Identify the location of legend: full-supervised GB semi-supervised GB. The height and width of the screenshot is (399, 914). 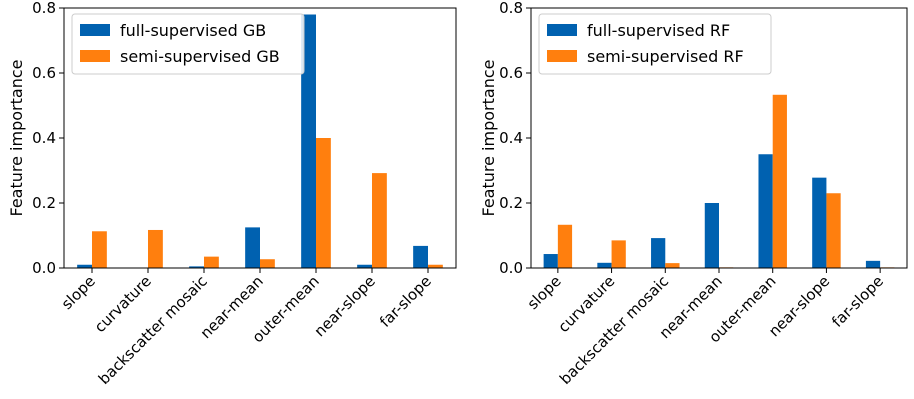
(188, 44).